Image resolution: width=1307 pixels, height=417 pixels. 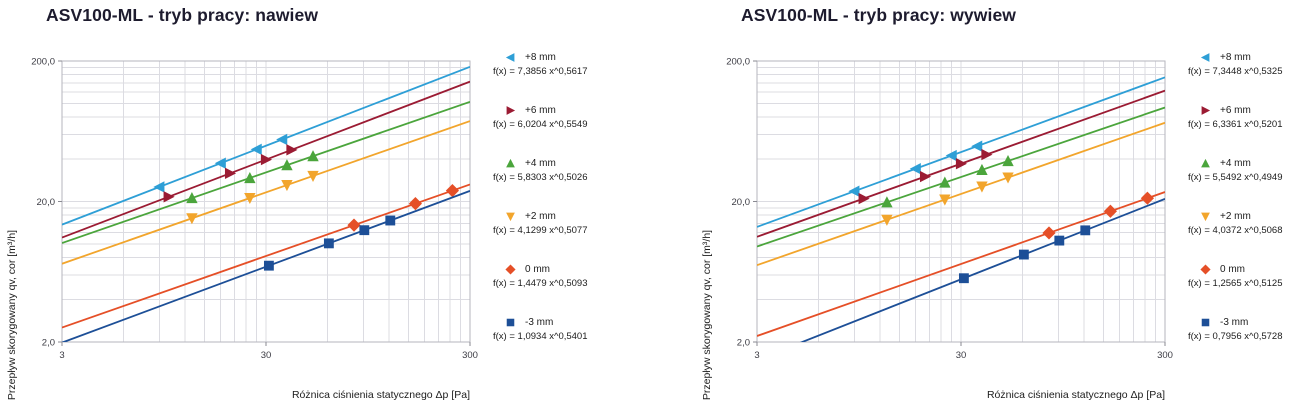 I want to click on diamond-icon, so click(x=510, y=269).